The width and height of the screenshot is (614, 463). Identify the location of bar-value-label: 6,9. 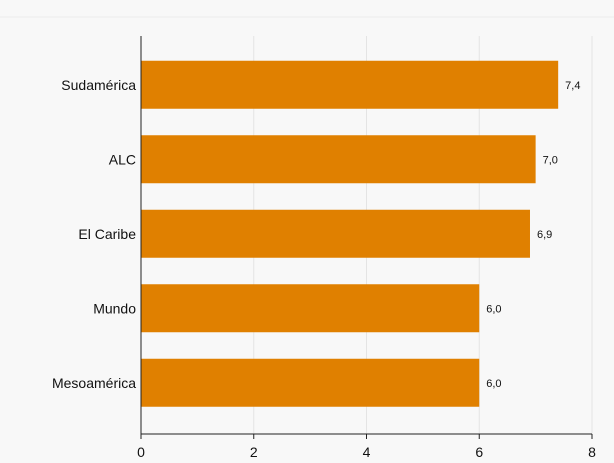
(544, 235).